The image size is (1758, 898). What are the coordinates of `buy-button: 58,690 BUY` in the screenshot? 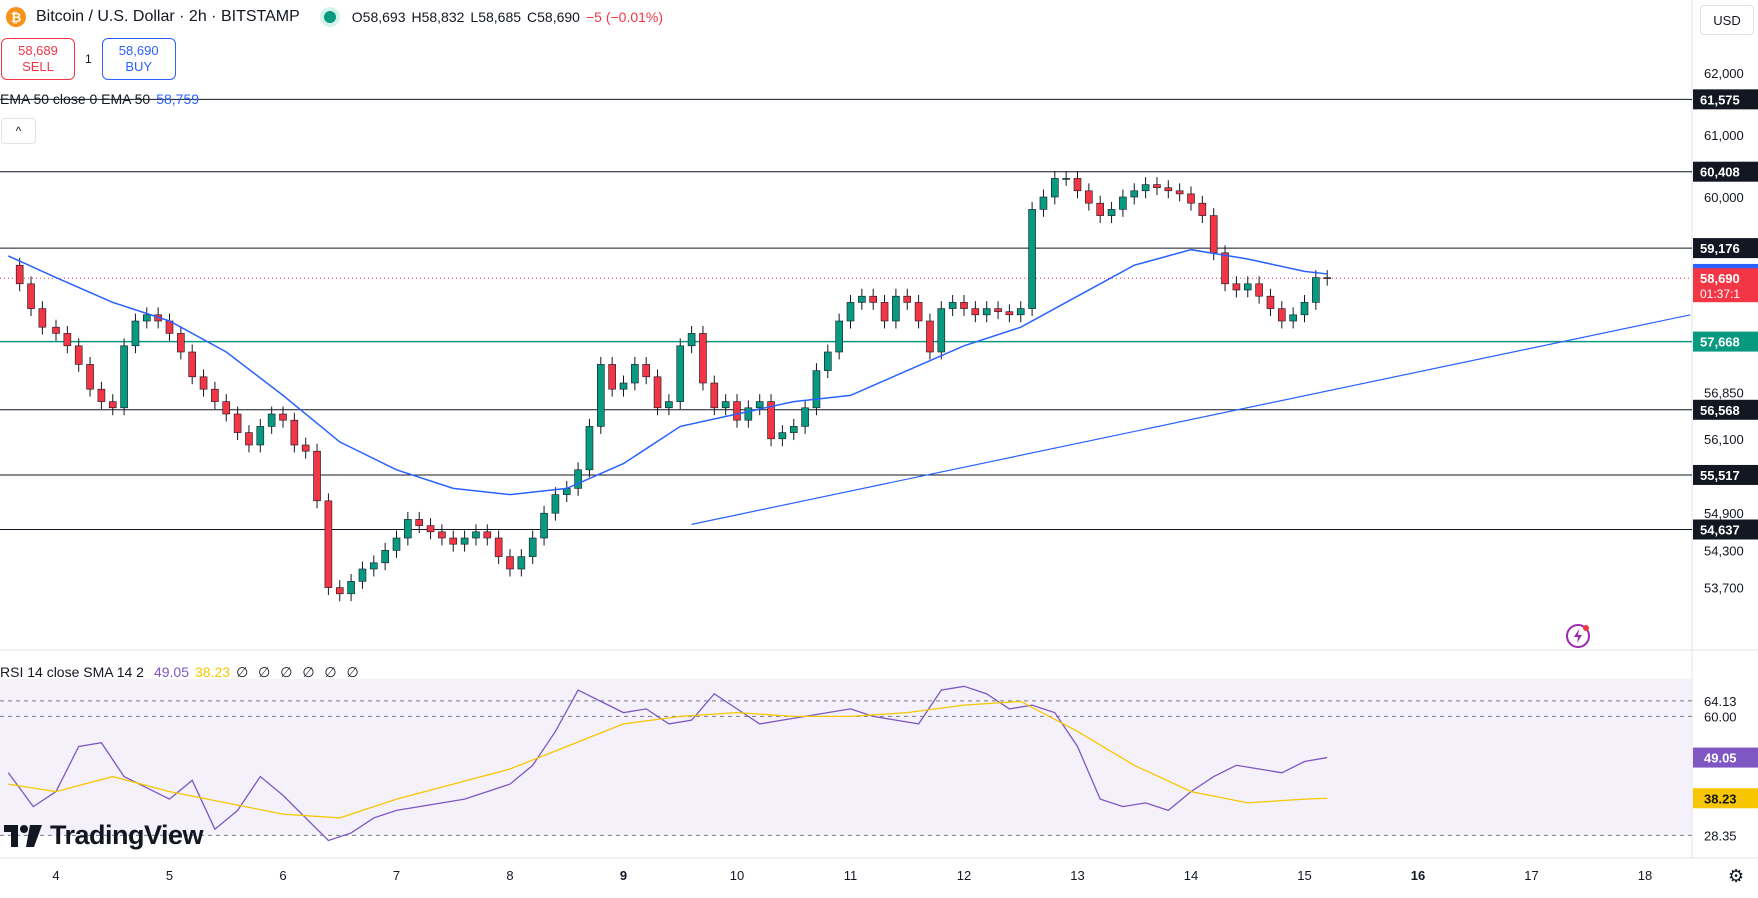 It's located at (139, 59).